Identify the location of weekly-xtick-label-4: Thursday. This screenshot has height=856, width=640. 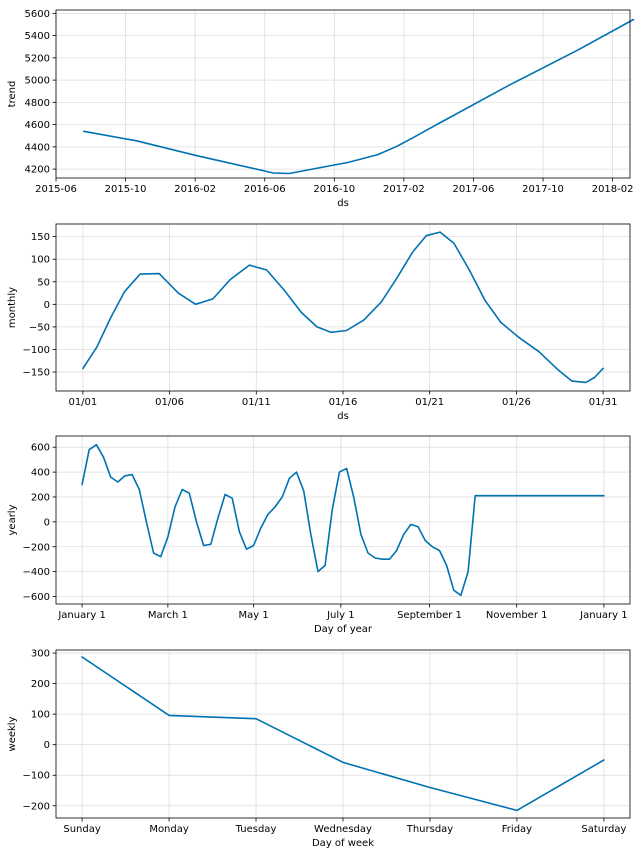
(430, 829).